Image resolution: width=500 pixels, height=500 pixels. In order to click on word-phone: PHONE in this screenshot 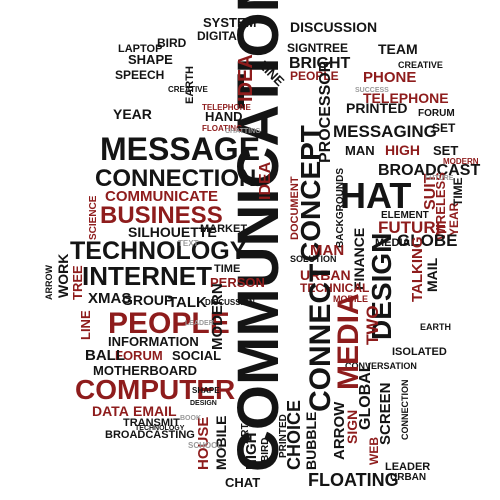, I will do `click(389, 77)`.